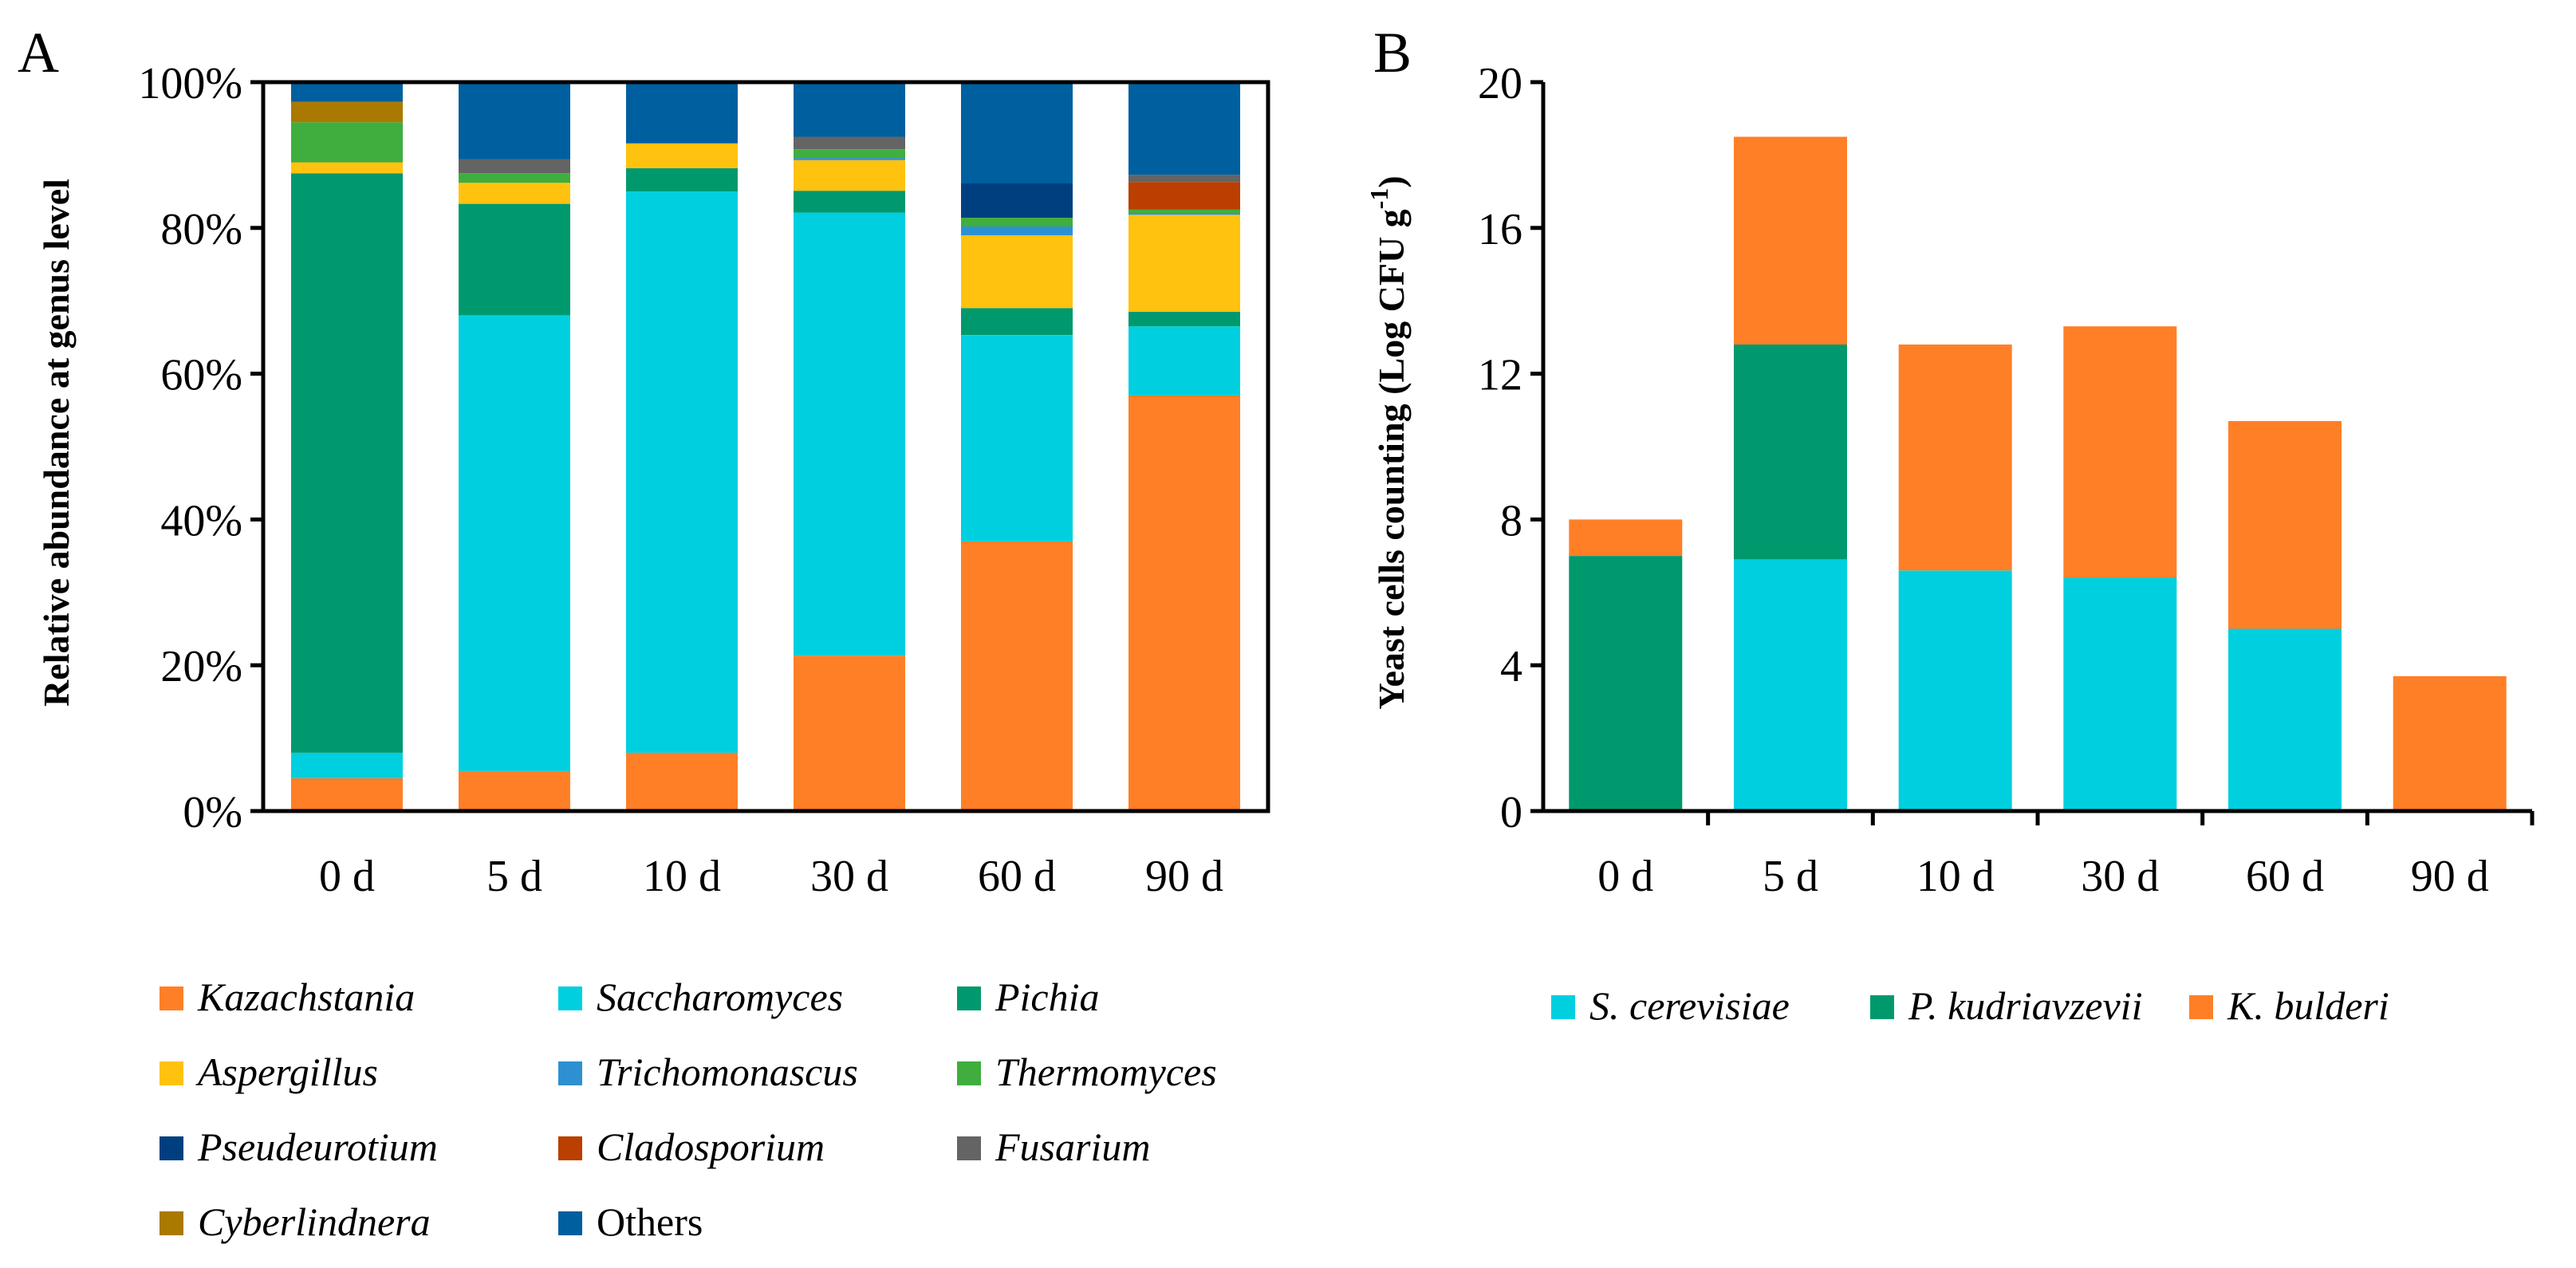 This screenshot has height=1268, width=2576. Describe the element at coordinates (514, 259) in the screenshot. I see `a-bar-5d-pichia` at that location.